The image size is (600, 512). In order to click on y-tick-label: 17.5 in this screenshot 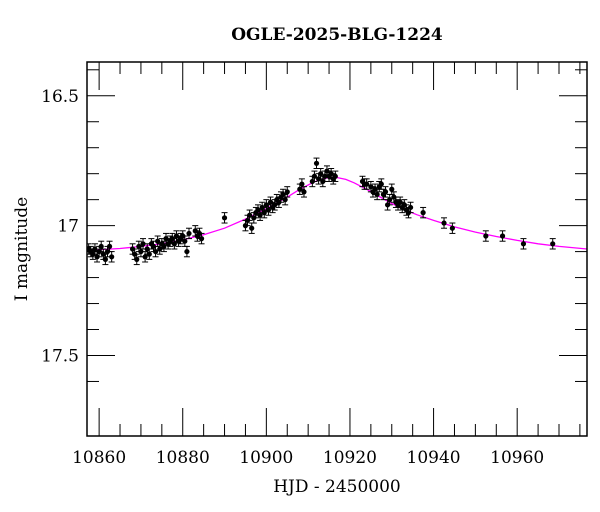, I will do `click(60, 356)`.